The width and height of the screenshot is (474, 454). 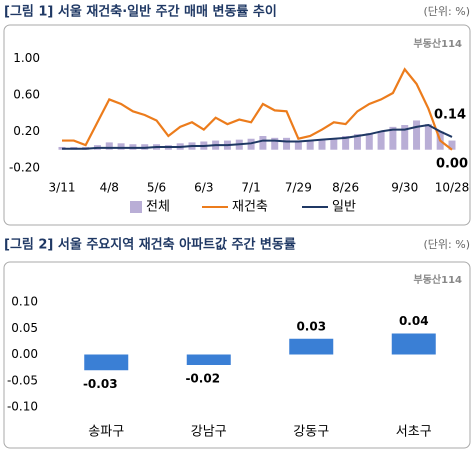 I want to click on data-label: 0.03, so click(x=311, y=326).